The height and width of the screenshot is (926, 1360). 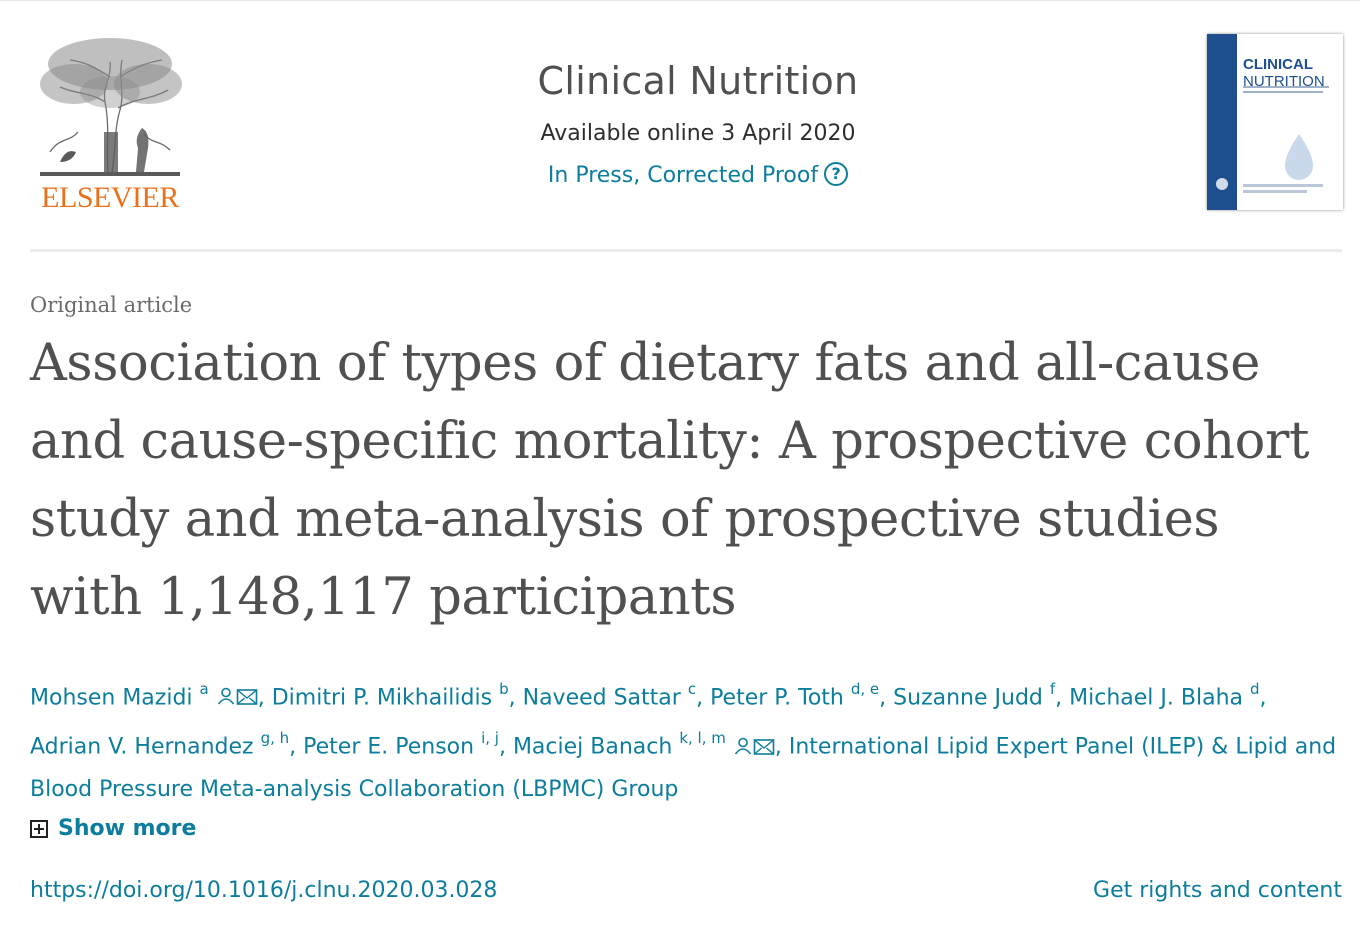 I want to click on cover-art-icon, so click(x=1272, y=139).